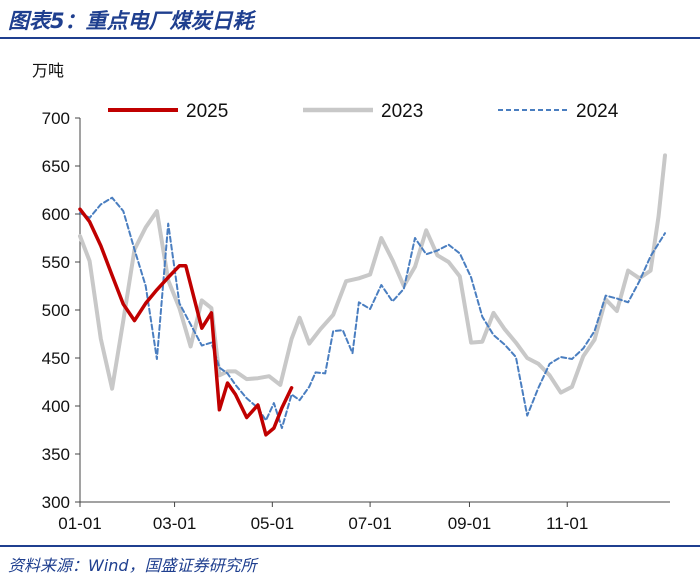  Describe the element at coordinates (350, 20) in the screenshot. I see `title-bar: 图表5：重点电厂煤炭日耗` at that location.